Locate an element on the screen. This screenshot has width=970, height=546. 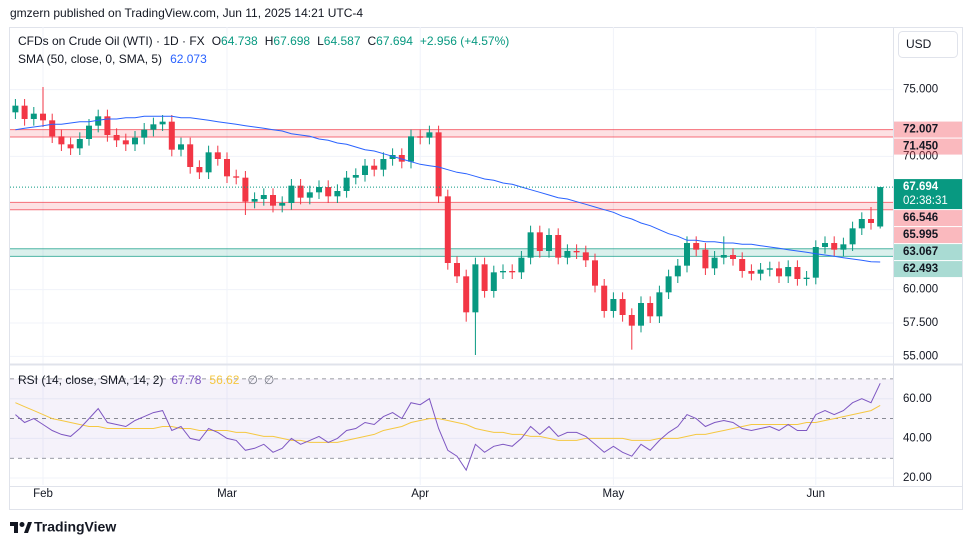
o-value: 64.738 is located at coordinates (239, 41).